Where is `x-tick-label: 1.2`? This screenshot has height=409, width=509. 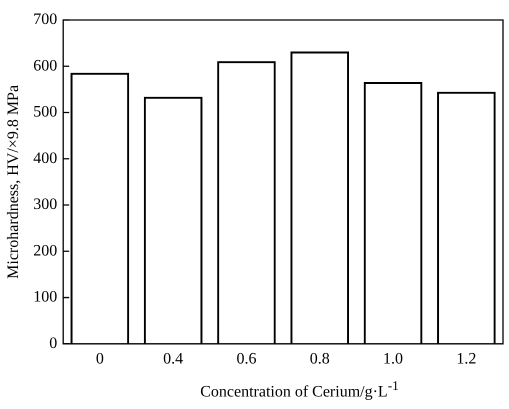
x-tick-label: 1.2 is located at coordinates (466, 359).